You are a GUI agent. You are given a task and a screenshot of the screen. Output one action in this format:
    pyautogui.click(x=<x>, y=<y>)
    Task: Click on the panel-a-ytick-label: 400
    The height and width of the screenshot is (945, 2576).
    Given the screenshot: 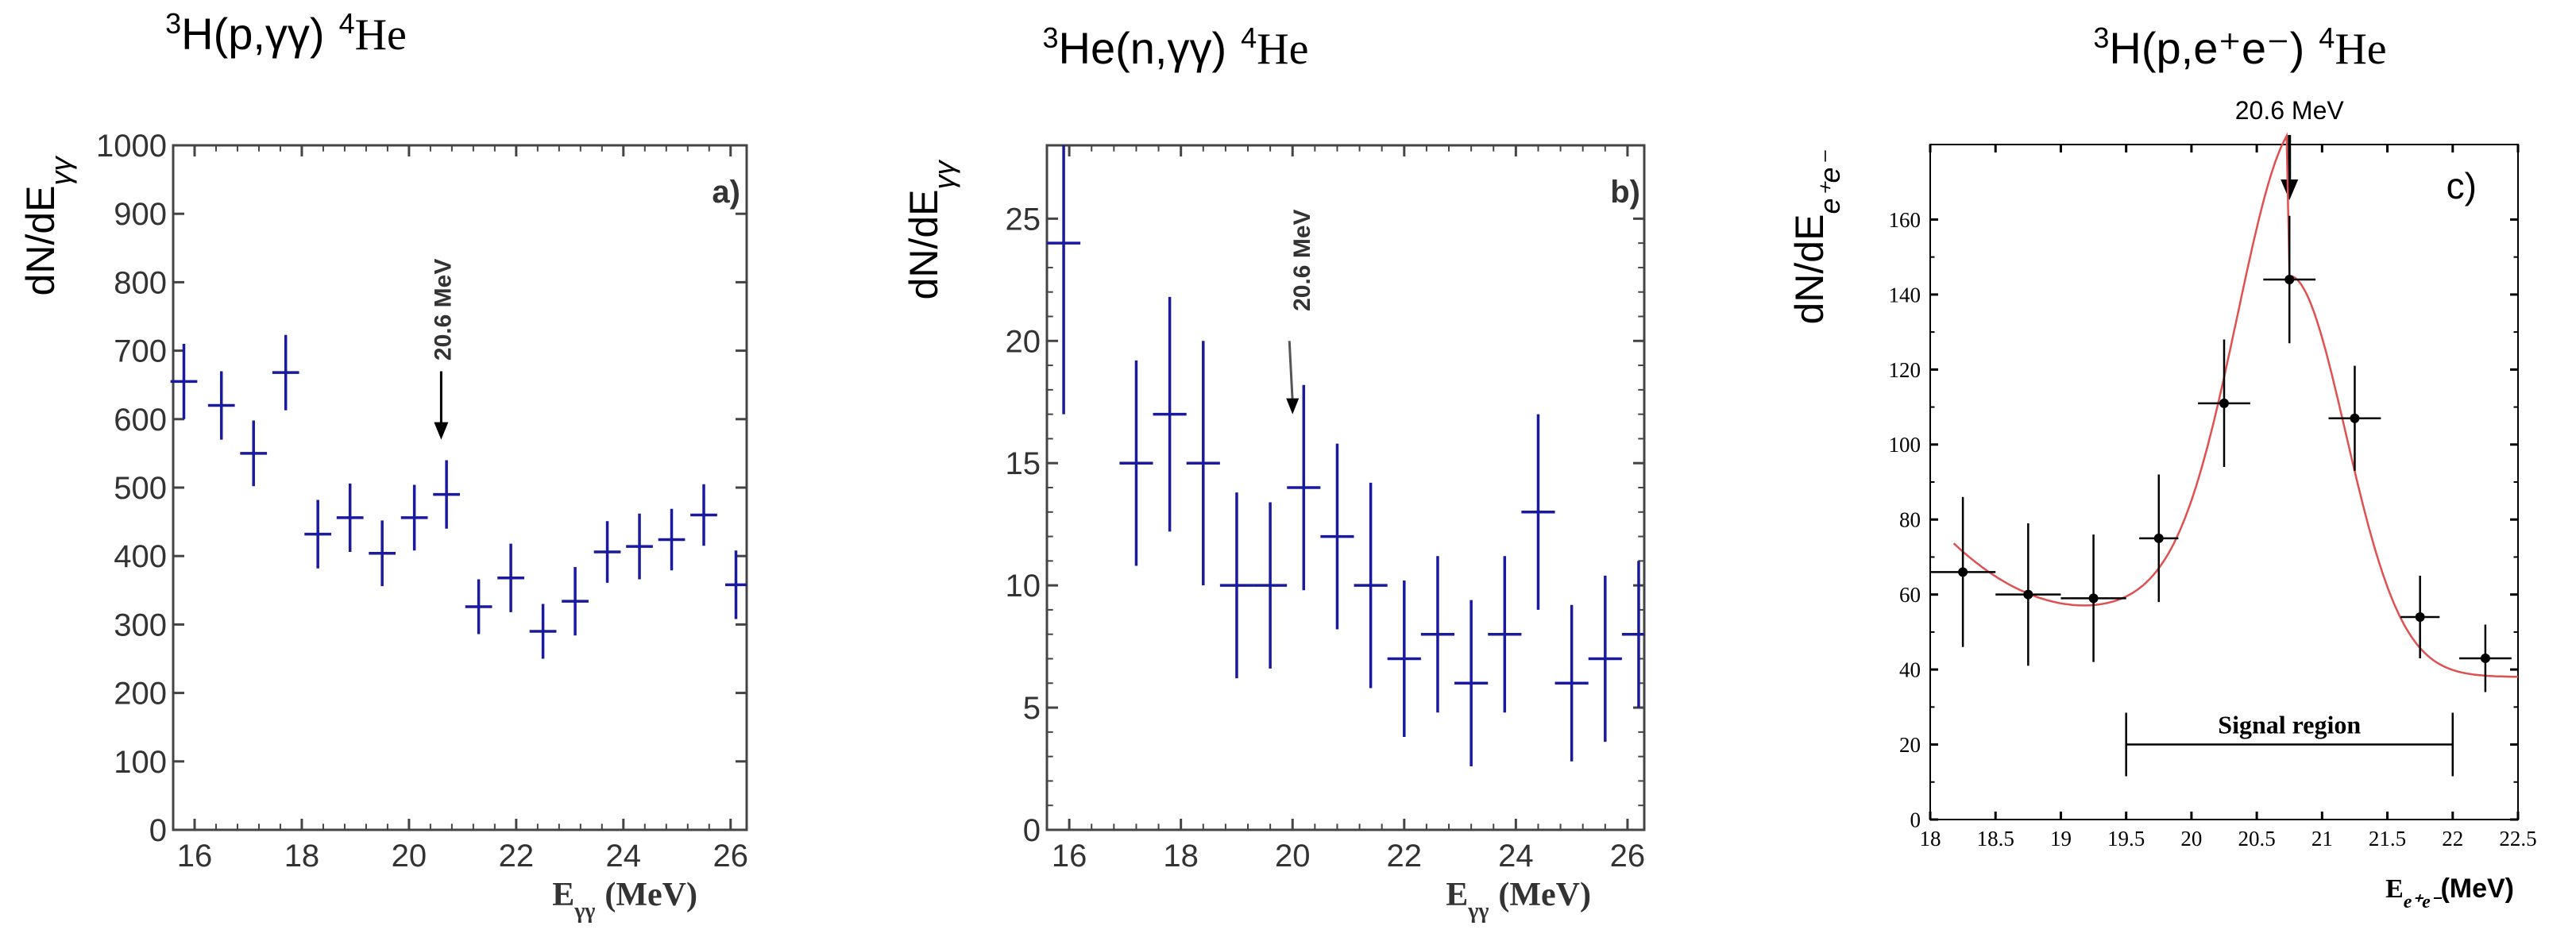 What is the action you would take?
    pyautogui.click(x=140, y=556)
    